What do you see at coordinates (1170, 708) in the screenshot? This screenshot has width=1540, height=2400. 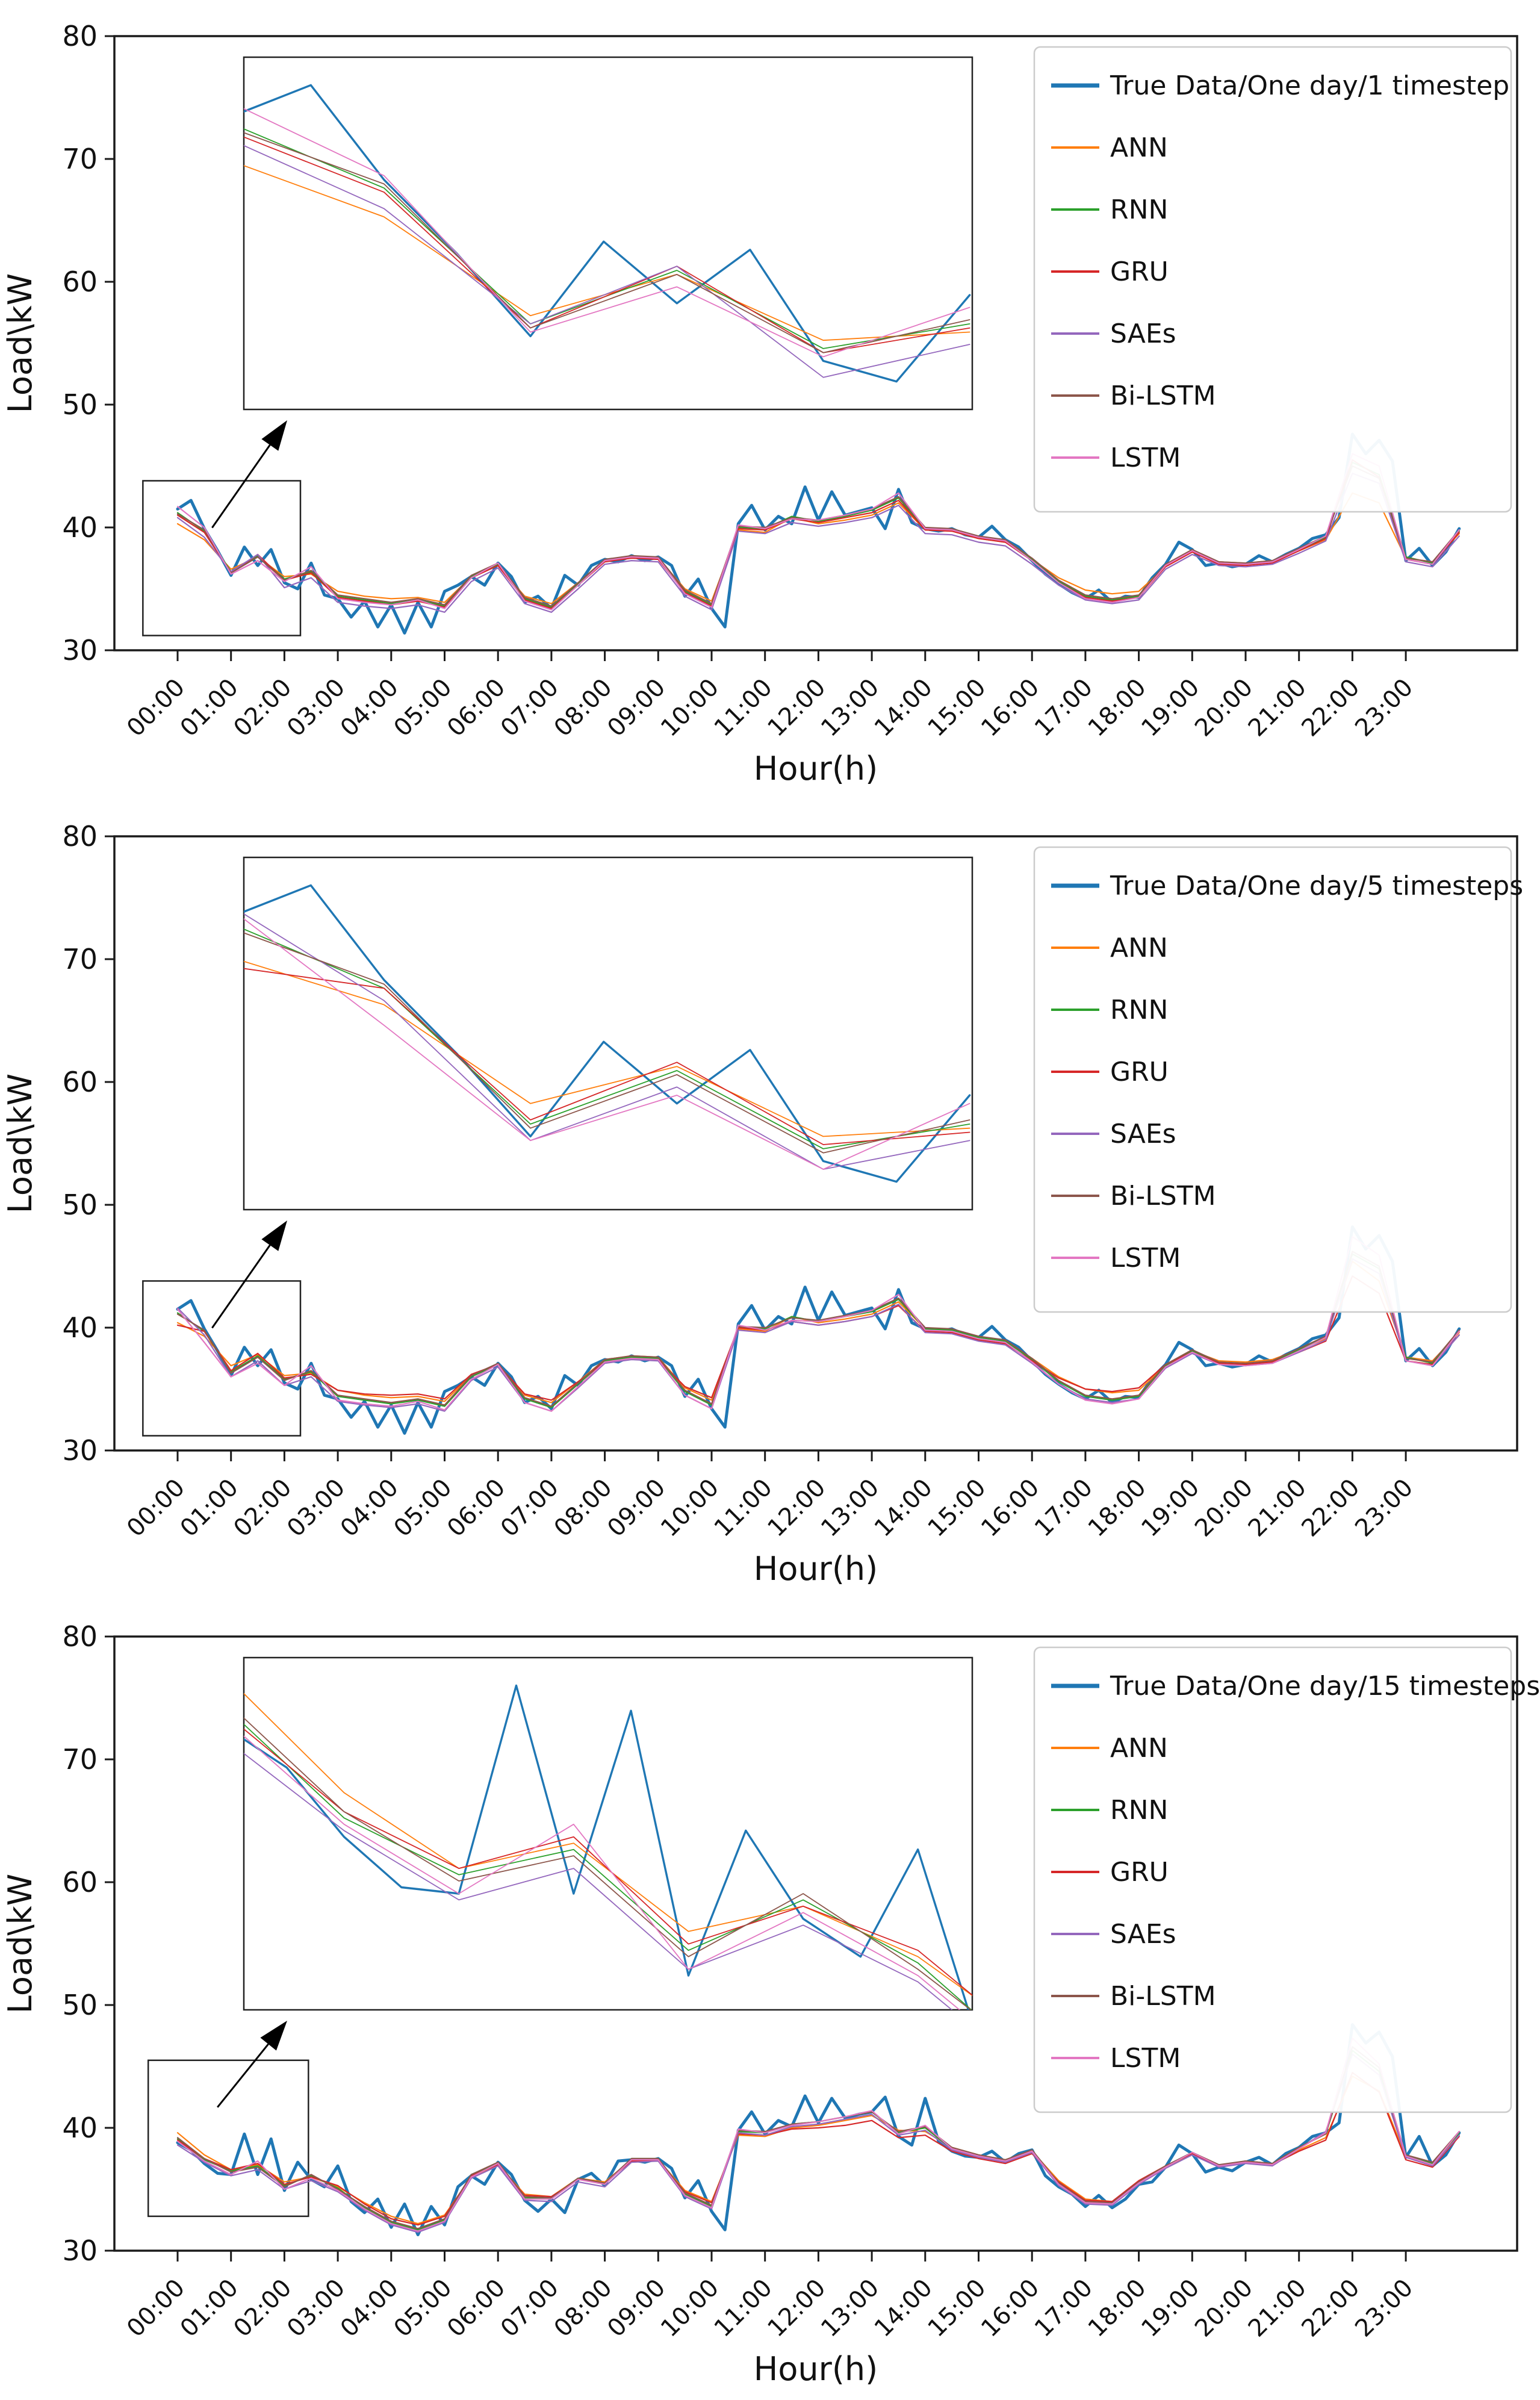 I see `x-tick-label: 19:00` at bounding box center [1170, 708].